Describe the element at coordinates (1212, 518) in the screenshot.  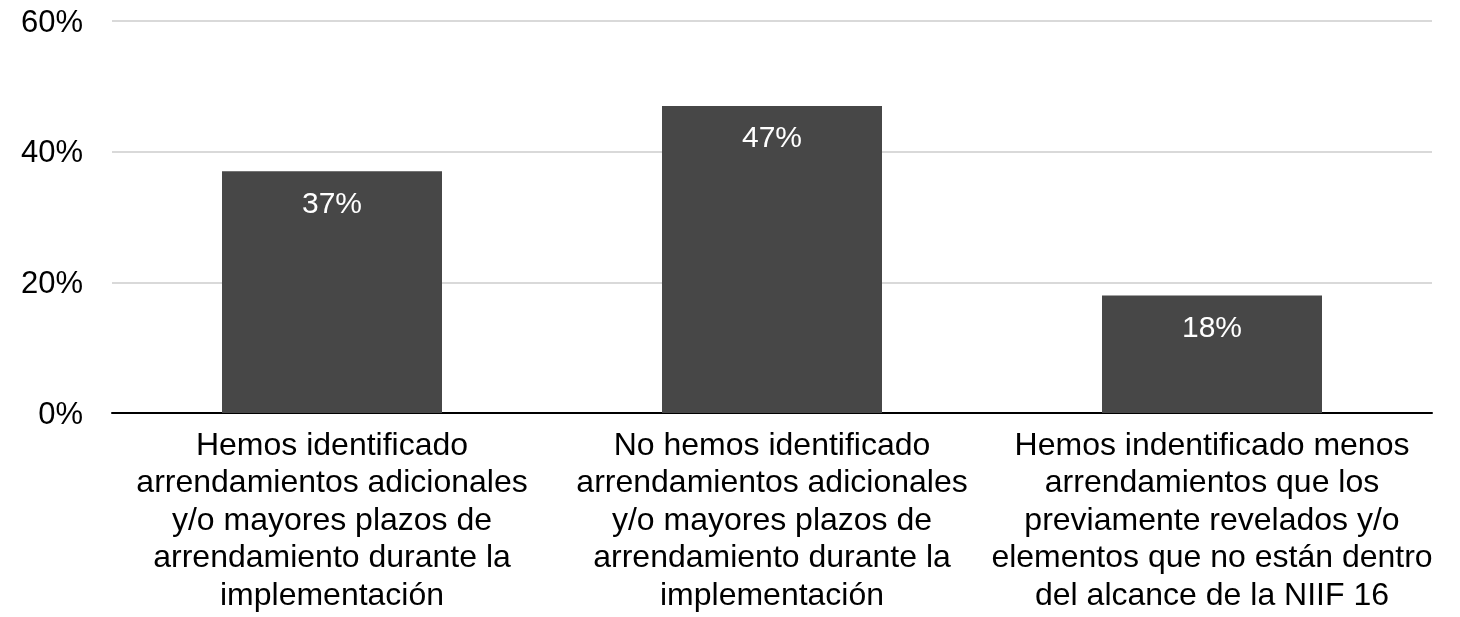
I see `x-tick-label: Hemos indentificado menos arrendamientos que los previamente revelados y/o elementos que no están dentro del alcance de la NIIF 16` at that location.